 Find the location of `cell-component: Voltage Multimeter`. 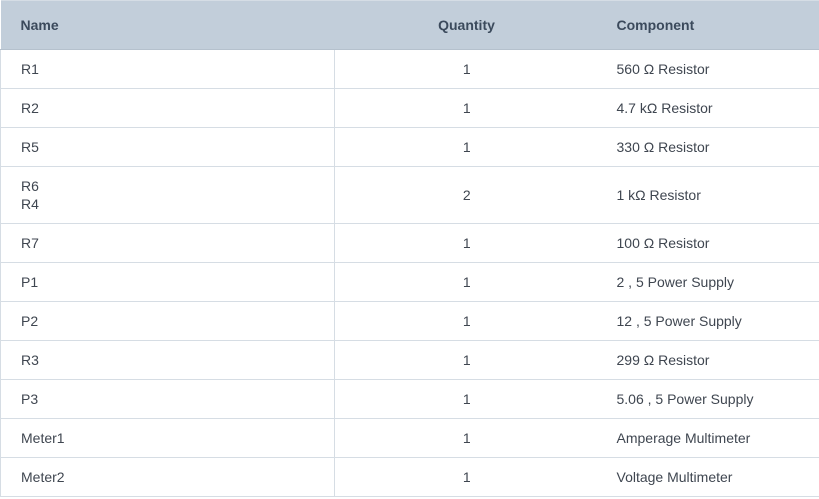

cell-component: Voltage Multimeter is located at coordinates (708, 477).